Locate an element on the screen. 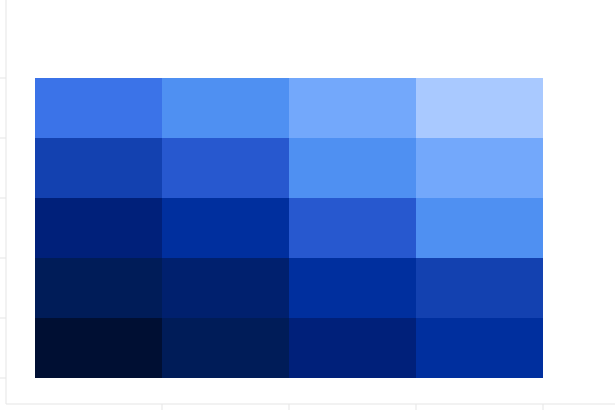 The width and height of the screenshot is (615, 411). heatmap-cell-r1-c1 is located at coordinates (225, 168).